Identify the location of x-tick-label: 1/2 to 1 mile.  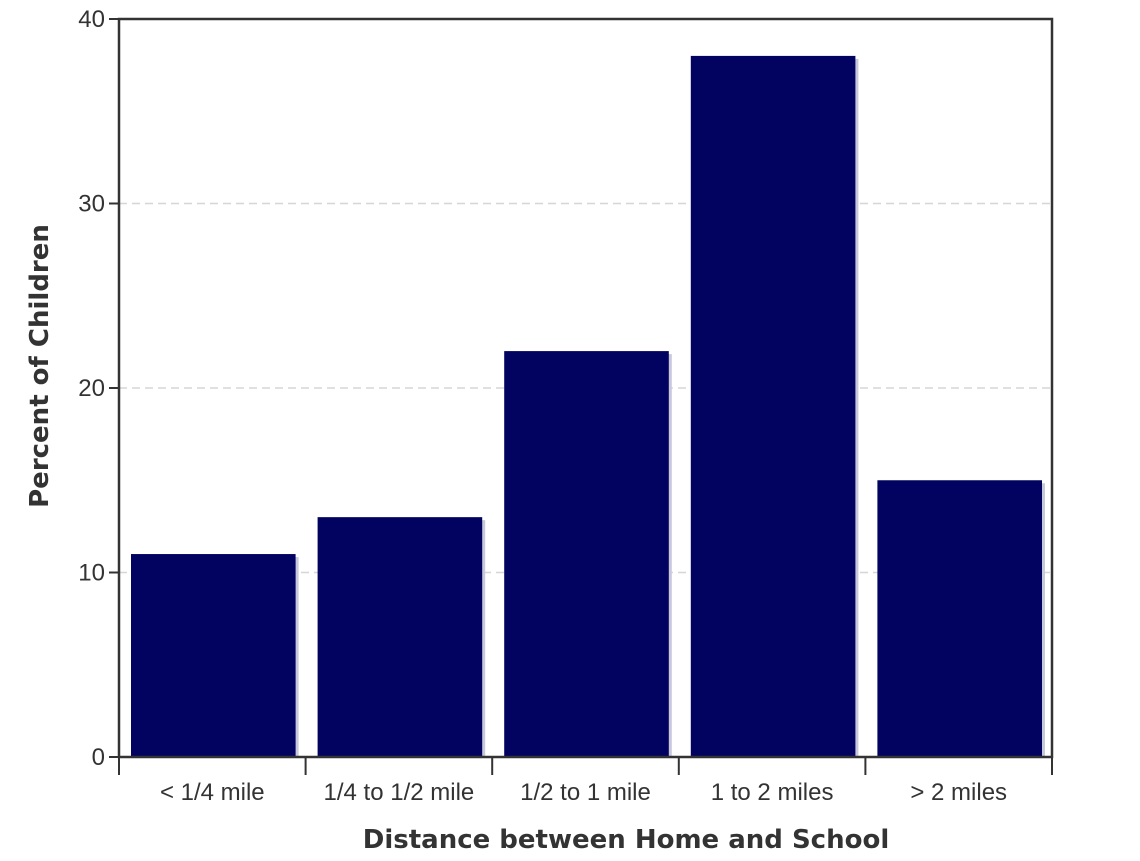
(585, 792).